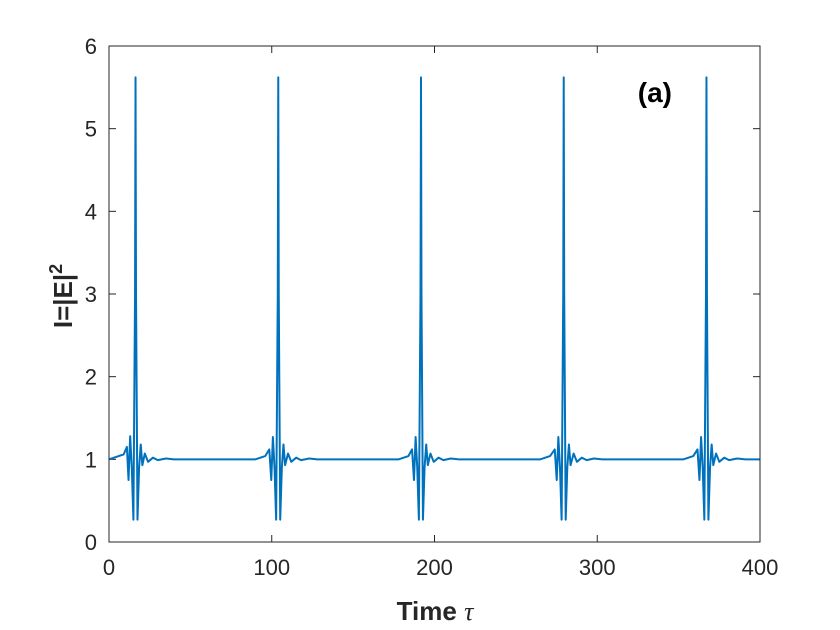  I want to click on x-tick-label: 200, so click(434, 567).